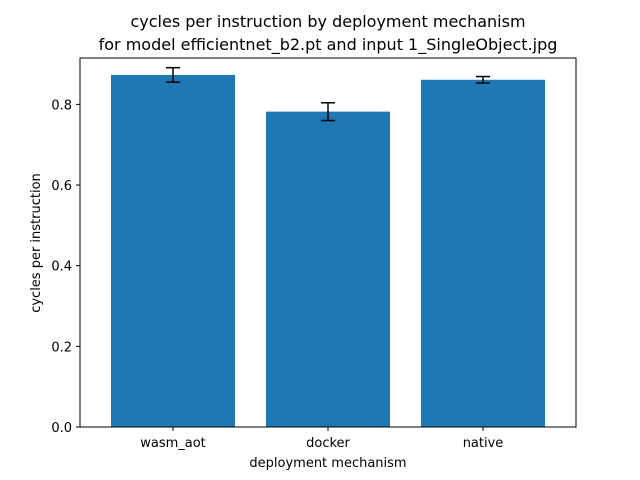 This screenshot has height=480, width=640. What do you see at coordinates (61, 267) in the screenshot?
I see `y-tick-label: 0.4` at bounding box center [61, 267].